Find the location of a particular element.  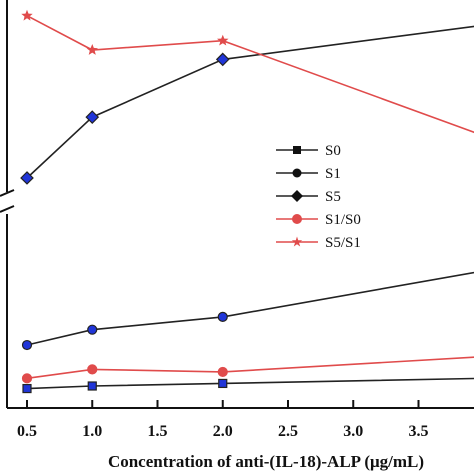

legend-label-s5-s1: S5/S1 is located at coordinates (343, 243).